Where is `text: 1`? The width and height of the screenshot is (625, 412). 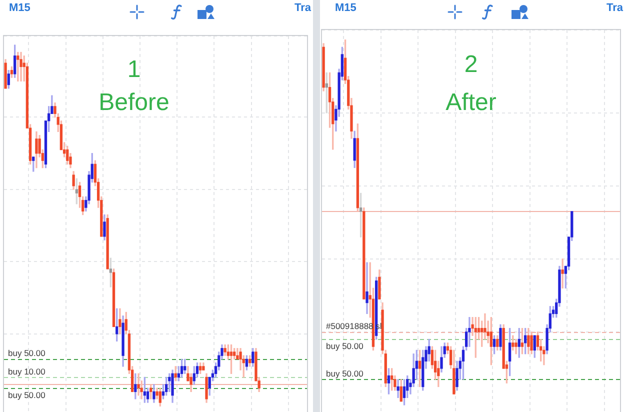 text: 1 is located at coordinates (134, 70).